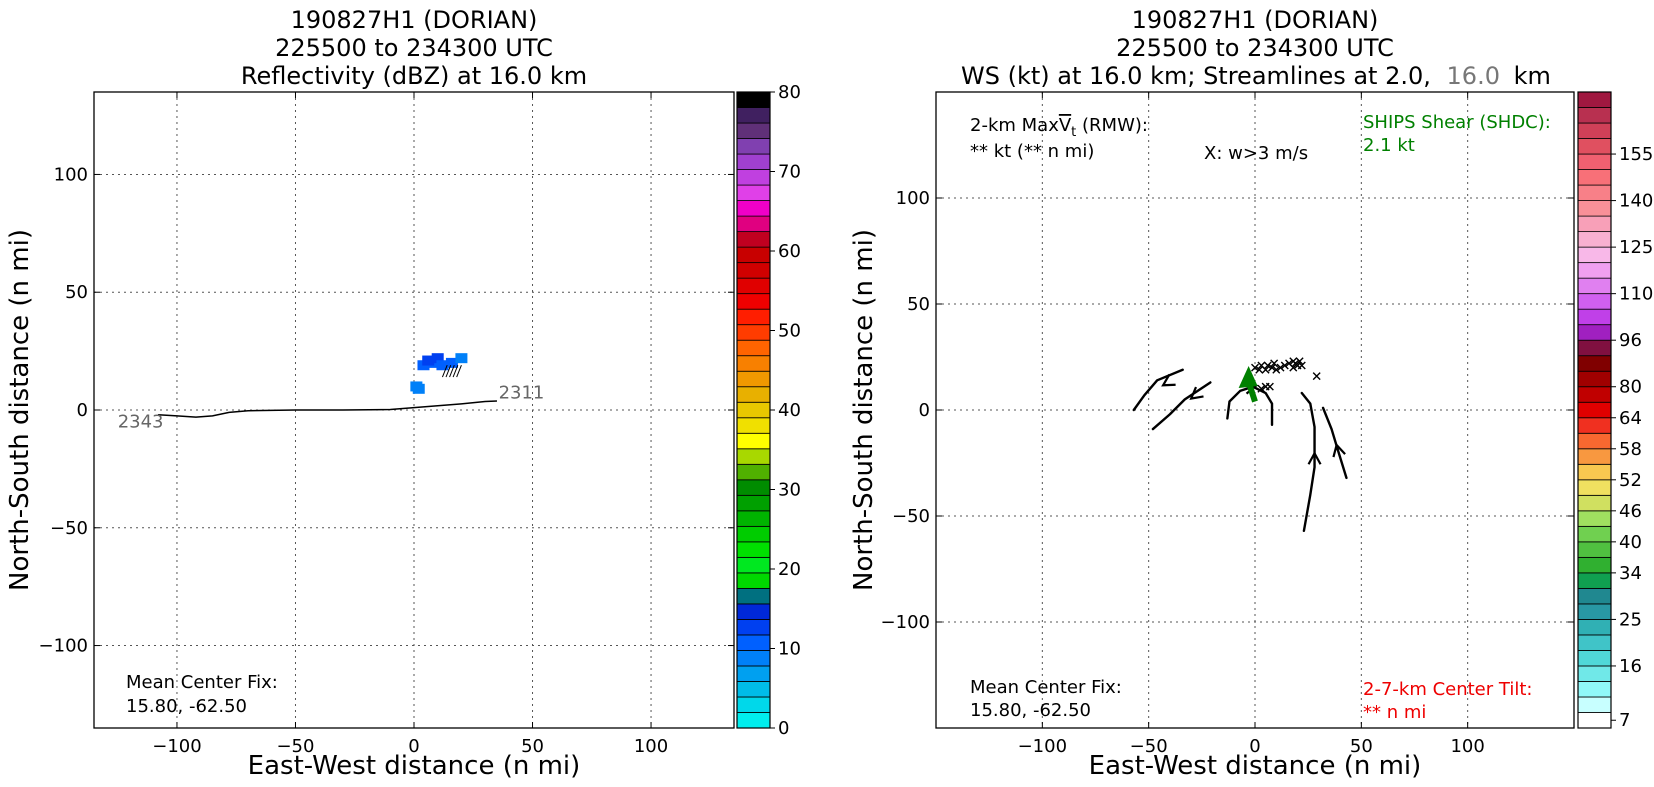 This screenshot has width=1654, height=787. I want to click on right-maxvt-suffix: (RMW):, so click(1112, 125).